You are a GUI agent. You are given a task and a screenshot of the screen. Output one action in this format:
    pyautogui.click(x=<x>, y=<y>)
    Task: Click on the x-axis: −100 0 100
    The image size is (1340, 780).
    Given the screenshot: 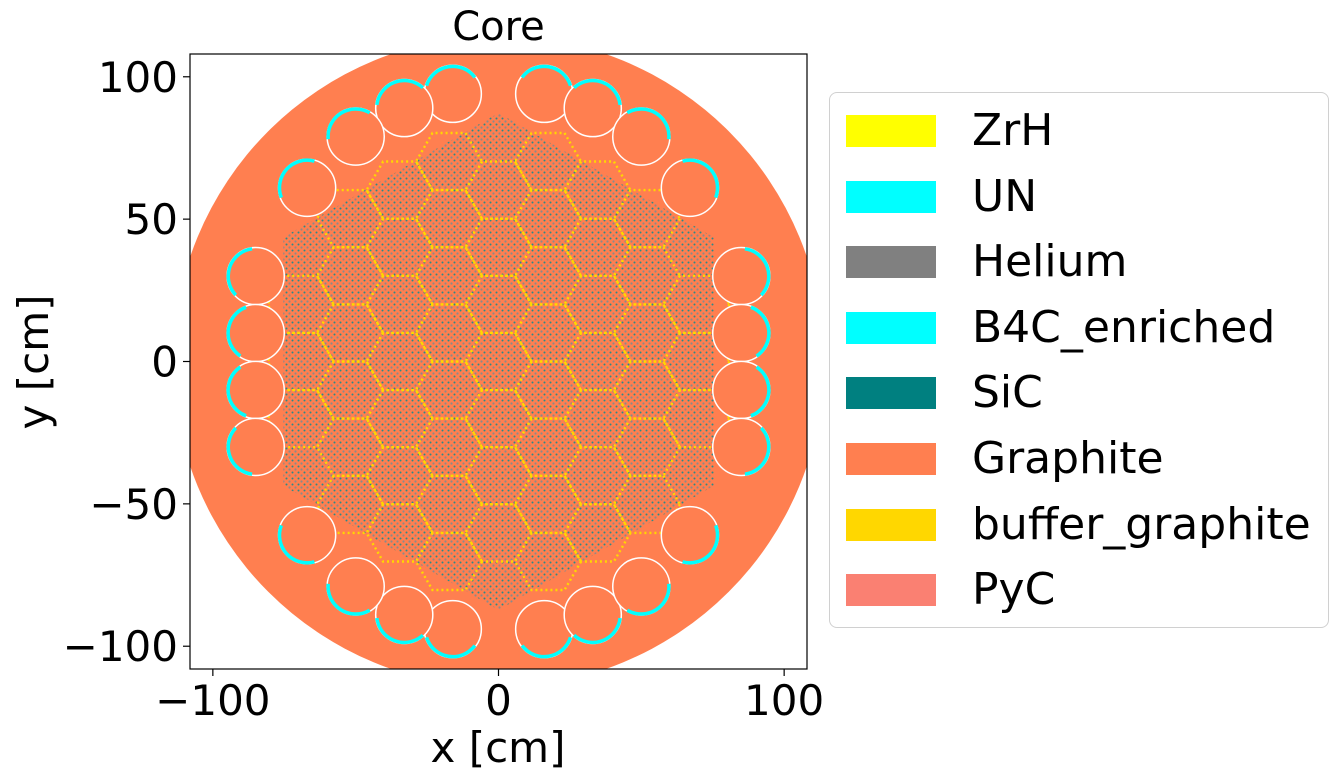 What is the action you would take?
    pyautogui.click(x=489, y=697)
    